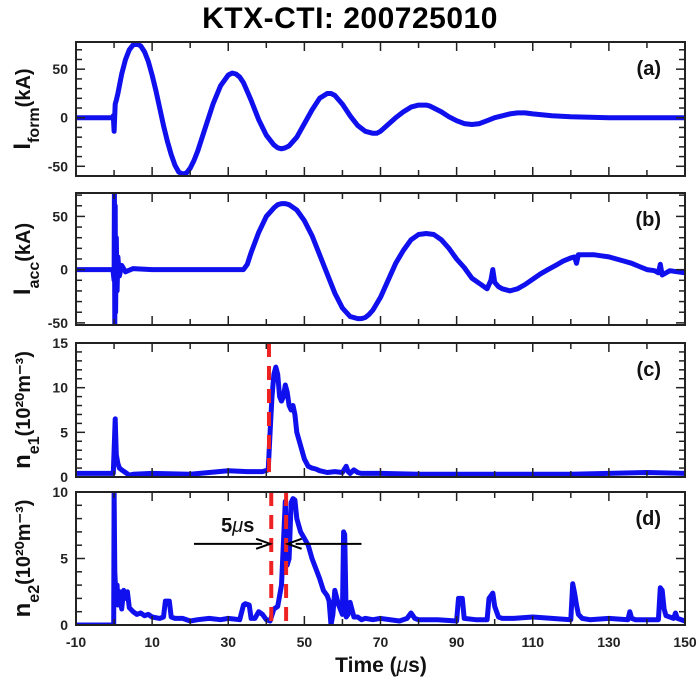 The height and width of the screenshot is (686, 700). What do you see at coordinates (649, 69) in the screenshot?
I see `panel-label-a: (a)` at bounding box center [649, 69].